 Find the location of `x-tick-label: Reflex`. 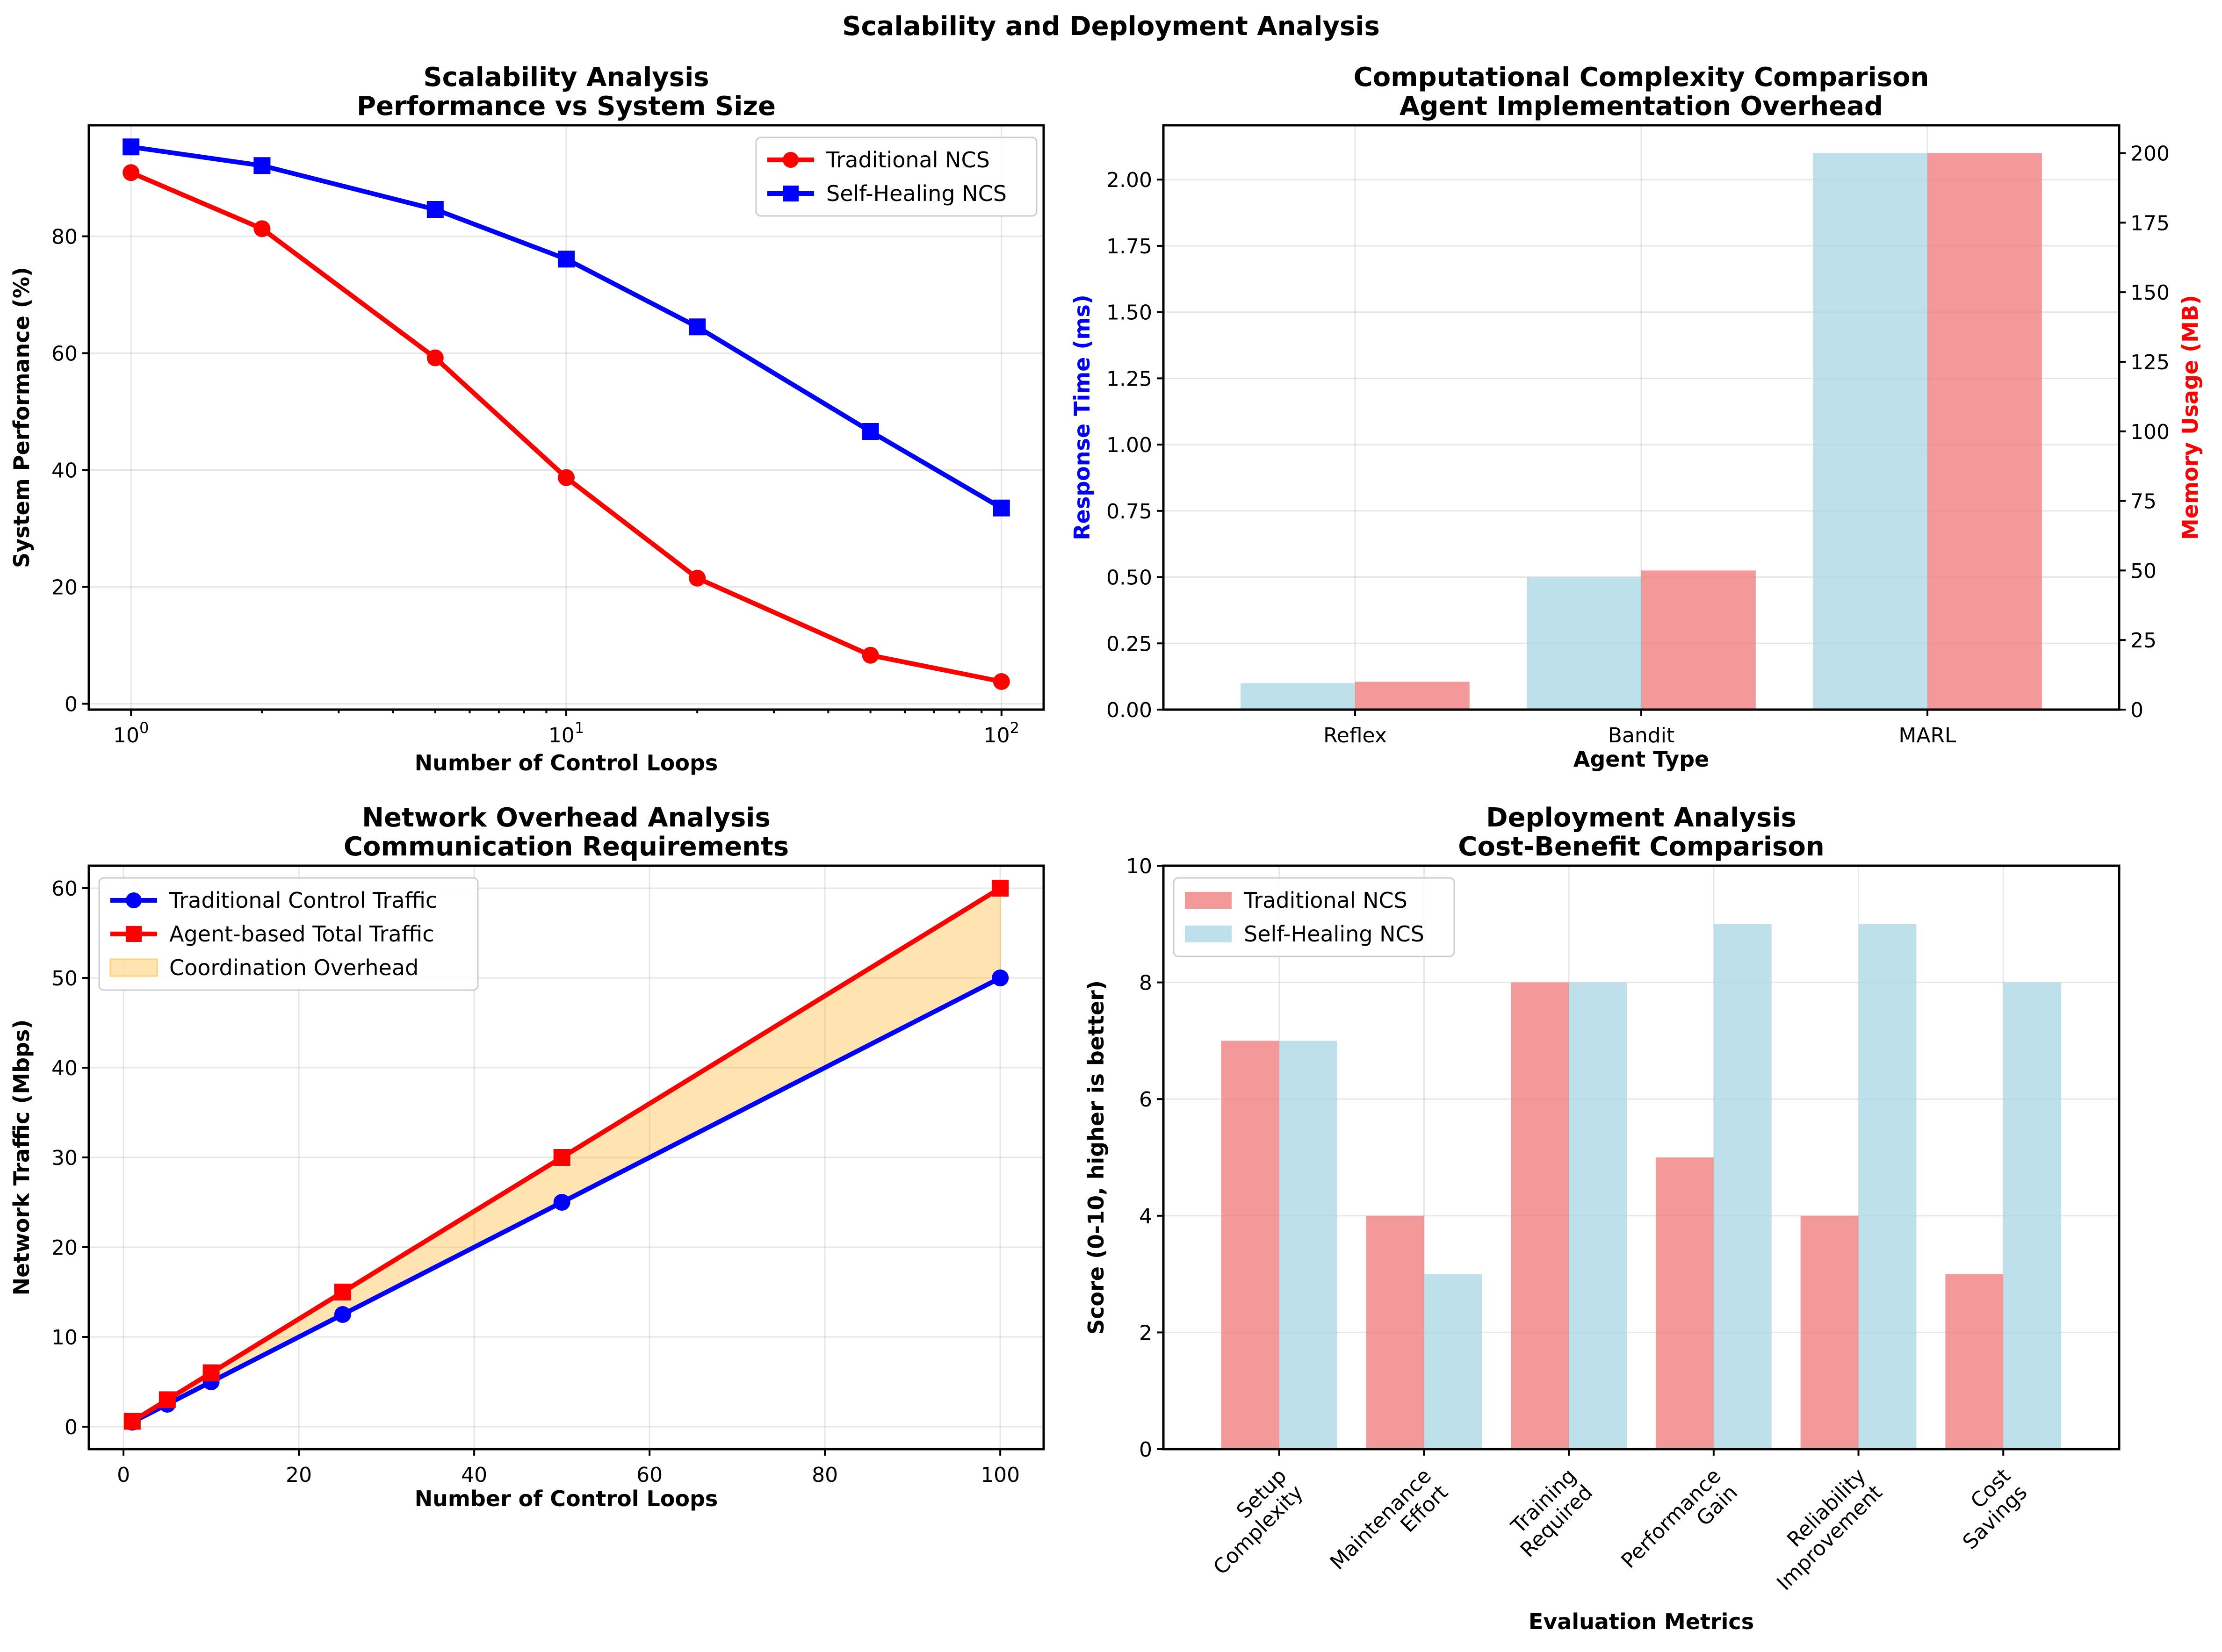

x-tick-label: Reflex is located at coordinates (1355, 735).